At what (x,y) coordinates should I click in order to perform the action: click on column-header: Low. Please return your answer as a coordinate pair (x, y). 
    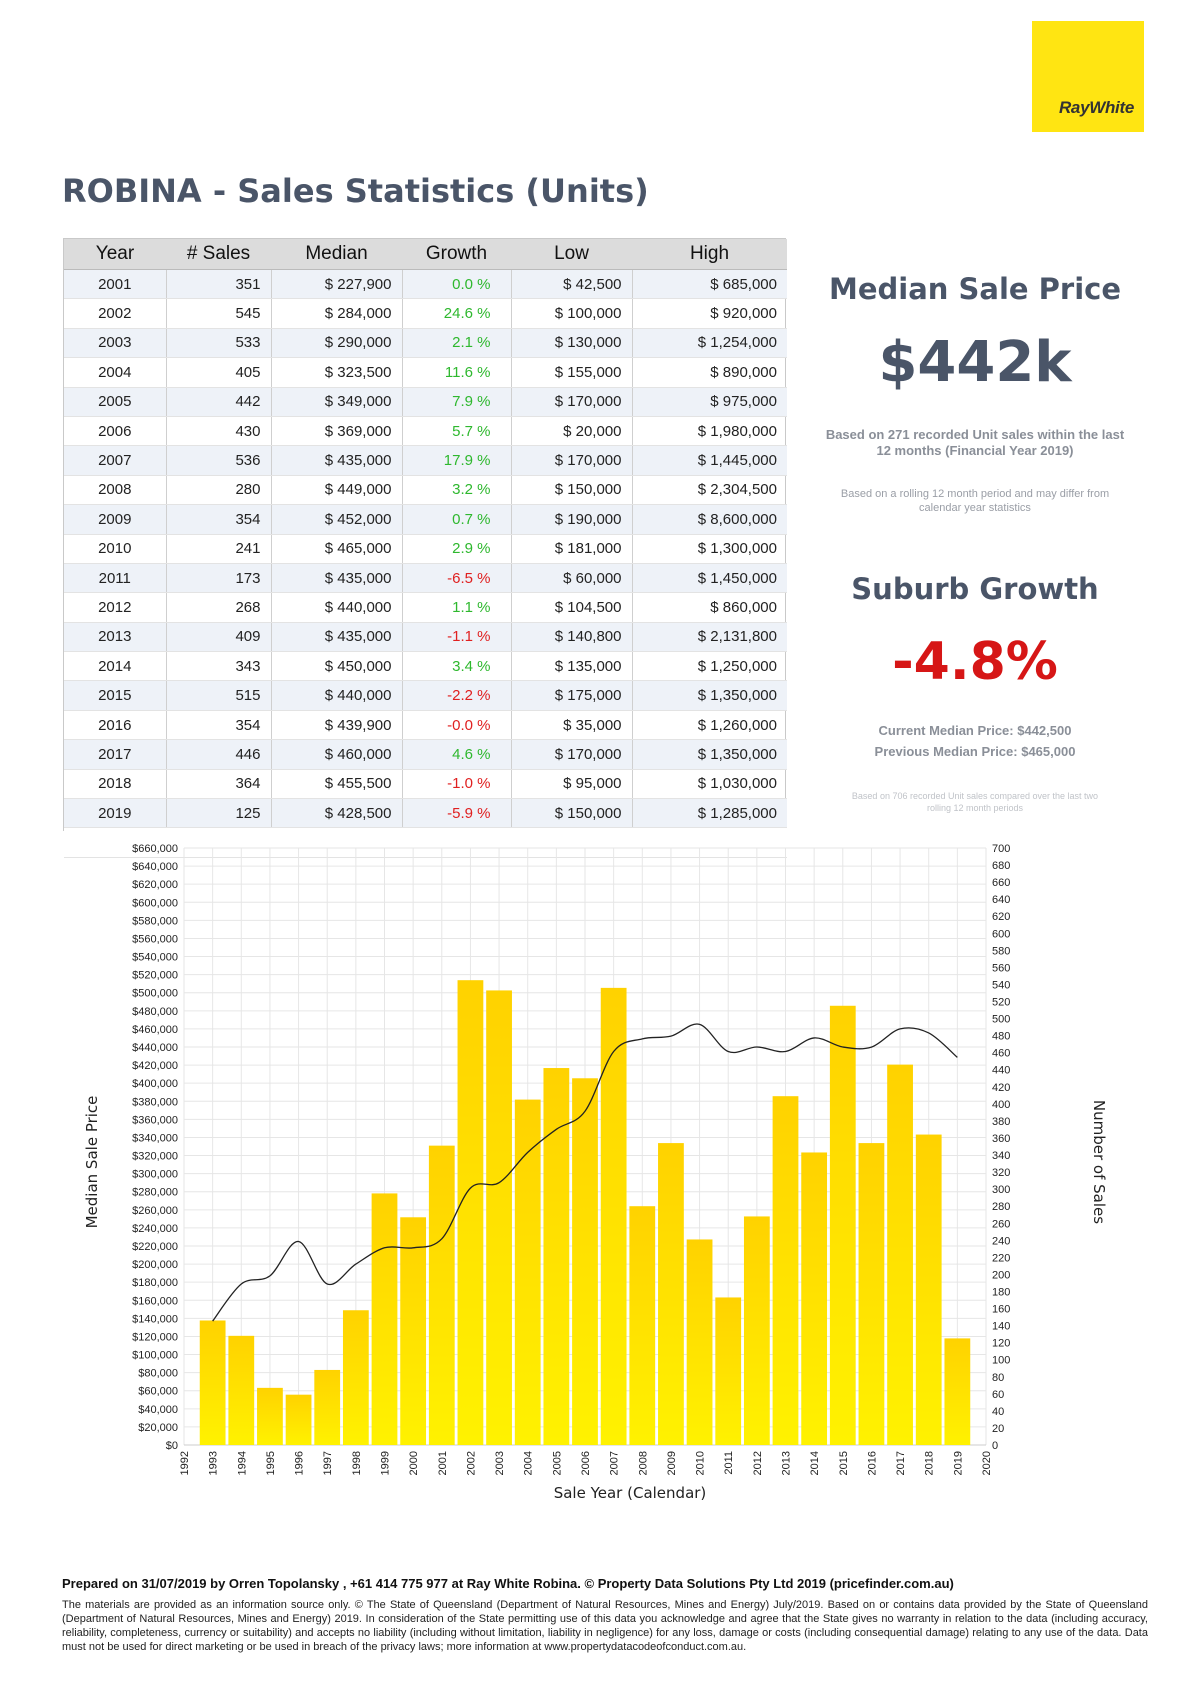
    Looking at the image, I should click on (571, 254).